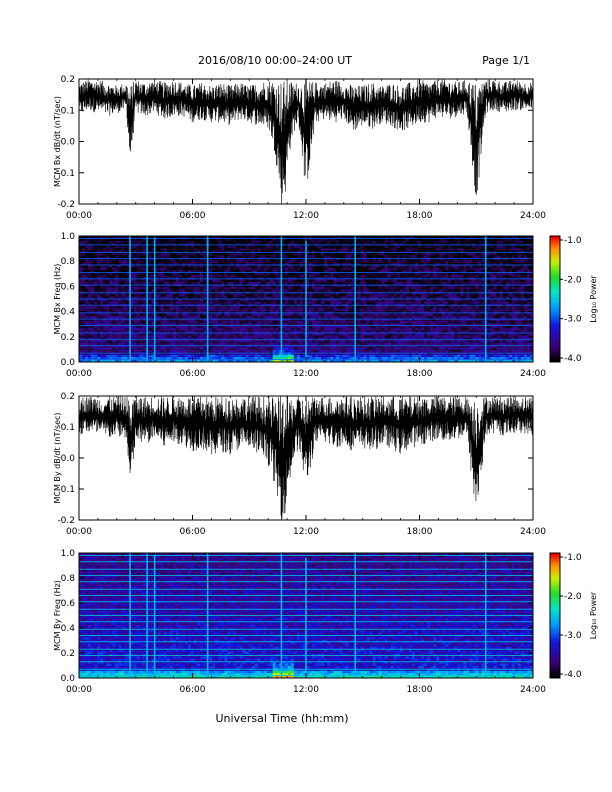  I want to click on dbdt-trace, so click(306, 141).